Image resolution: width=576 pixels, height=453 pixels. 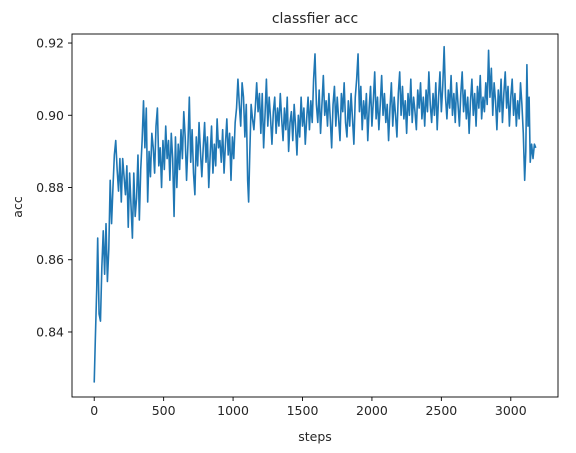 I want to click on x-axis: 0 500 1000 1500 2000 2500 3000, so click(x=308, y=407).